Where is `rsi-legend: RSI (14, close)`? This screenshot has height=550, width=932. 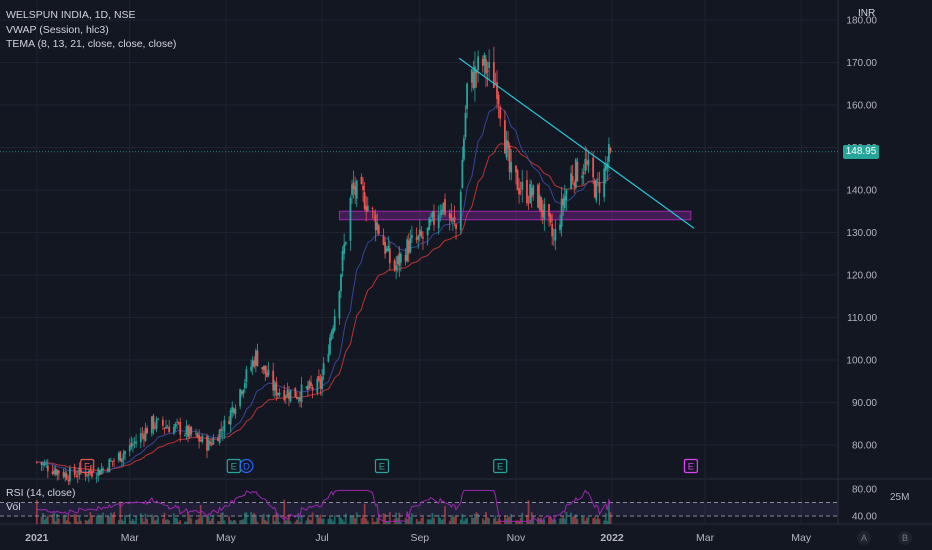
rsi-legend: RSI (14, close) is located at coordinates (41, 493).